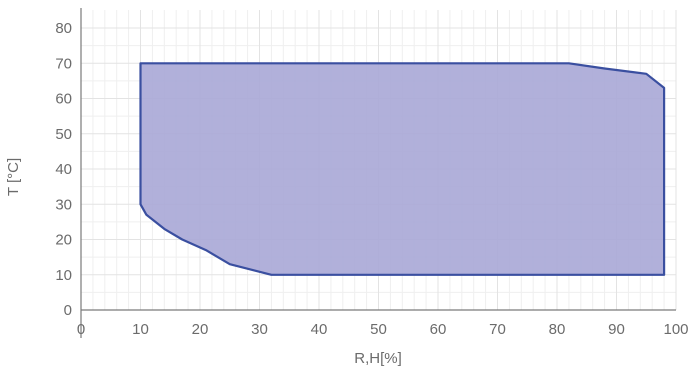  I want to click on y-tick-label-50: 50, so click(63, 134).